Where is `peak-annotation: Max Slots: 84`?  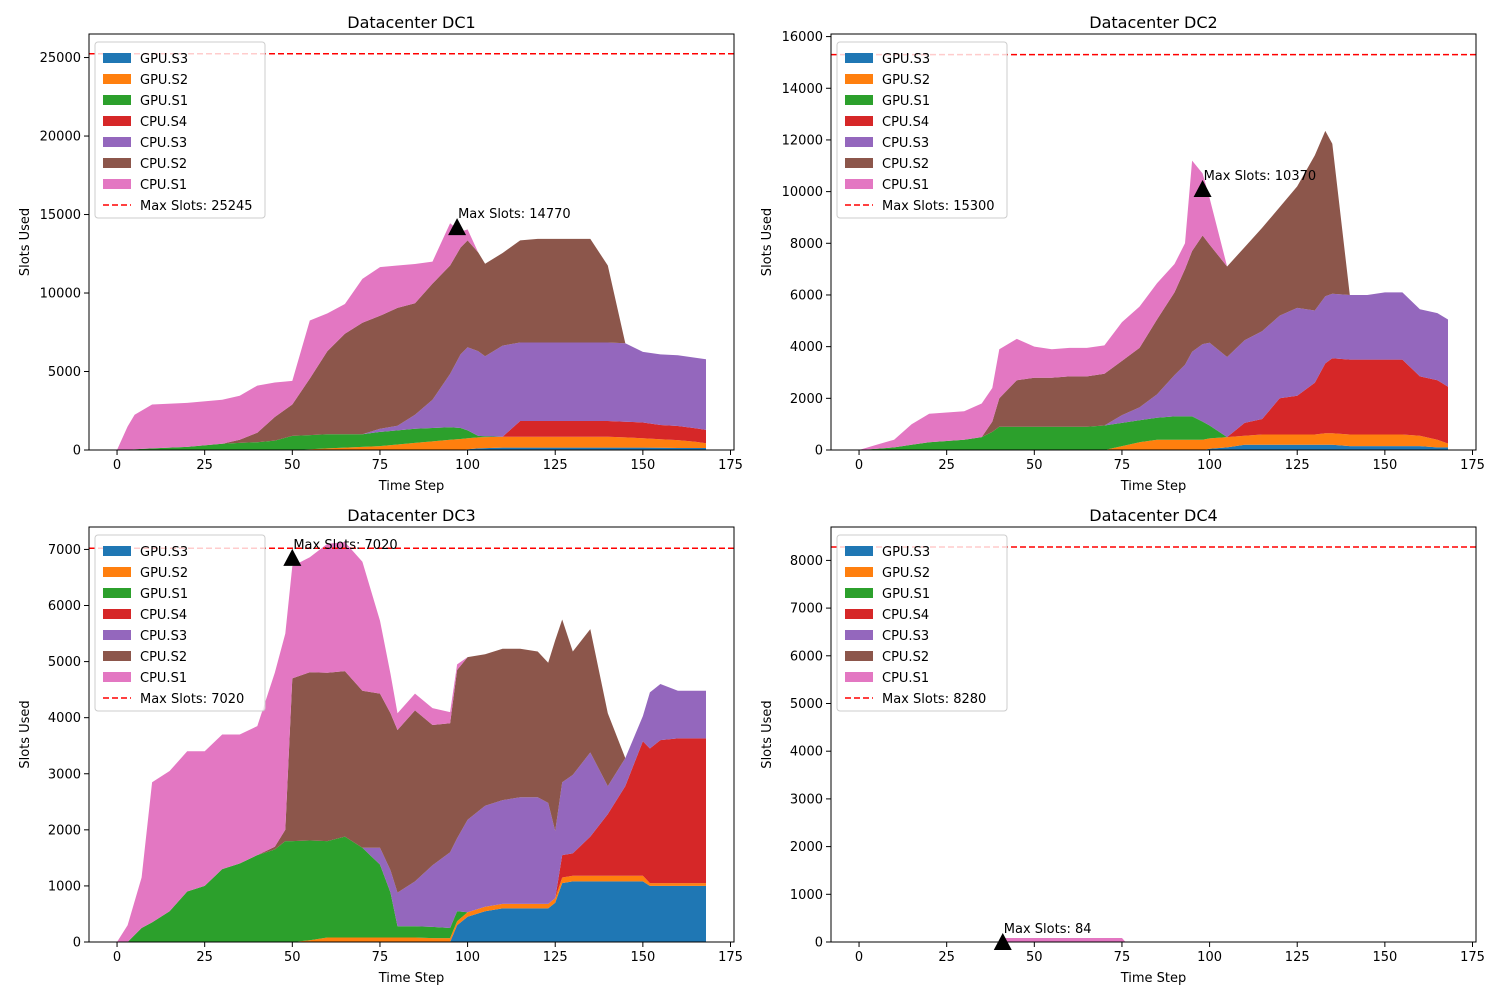 peak-annotation: Max Slots: 84 is located at coordinates (1048, 929).